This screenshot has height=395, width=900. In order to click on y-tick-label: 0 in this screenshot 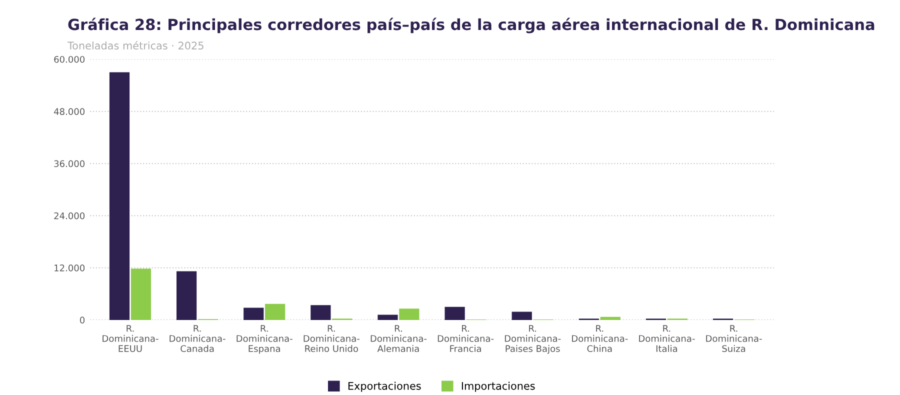, I will do `click(82, 320)`.